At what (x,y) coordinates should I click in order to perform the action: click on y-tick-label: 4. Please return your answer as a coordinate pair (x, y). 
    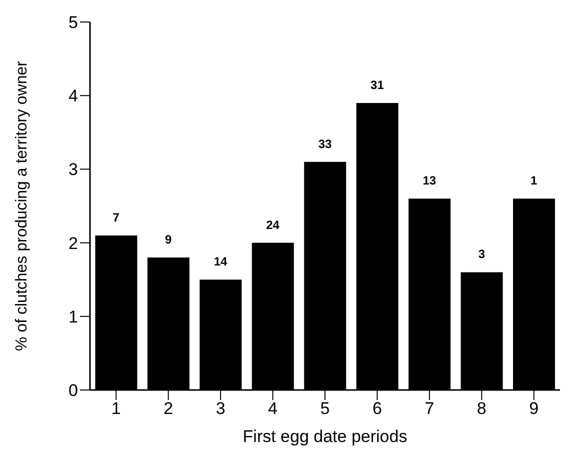
    Looking at the image, I should click on (73, 96).